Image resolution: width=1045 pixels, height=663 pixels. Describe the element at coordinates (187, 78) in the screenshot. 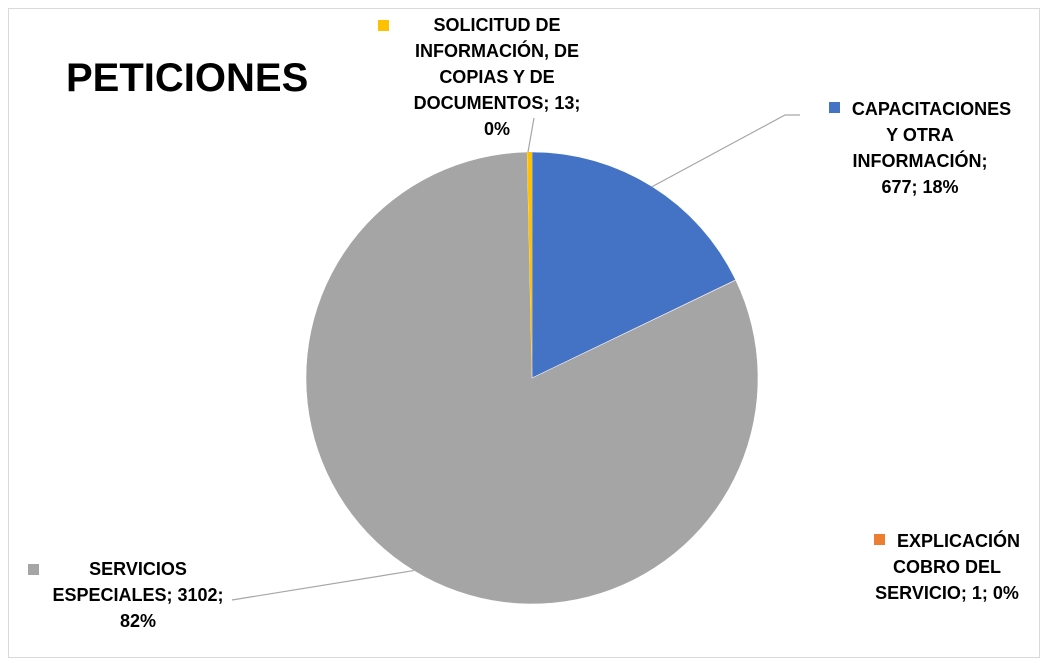

I see `chart-title: PETICIONES` at that location.